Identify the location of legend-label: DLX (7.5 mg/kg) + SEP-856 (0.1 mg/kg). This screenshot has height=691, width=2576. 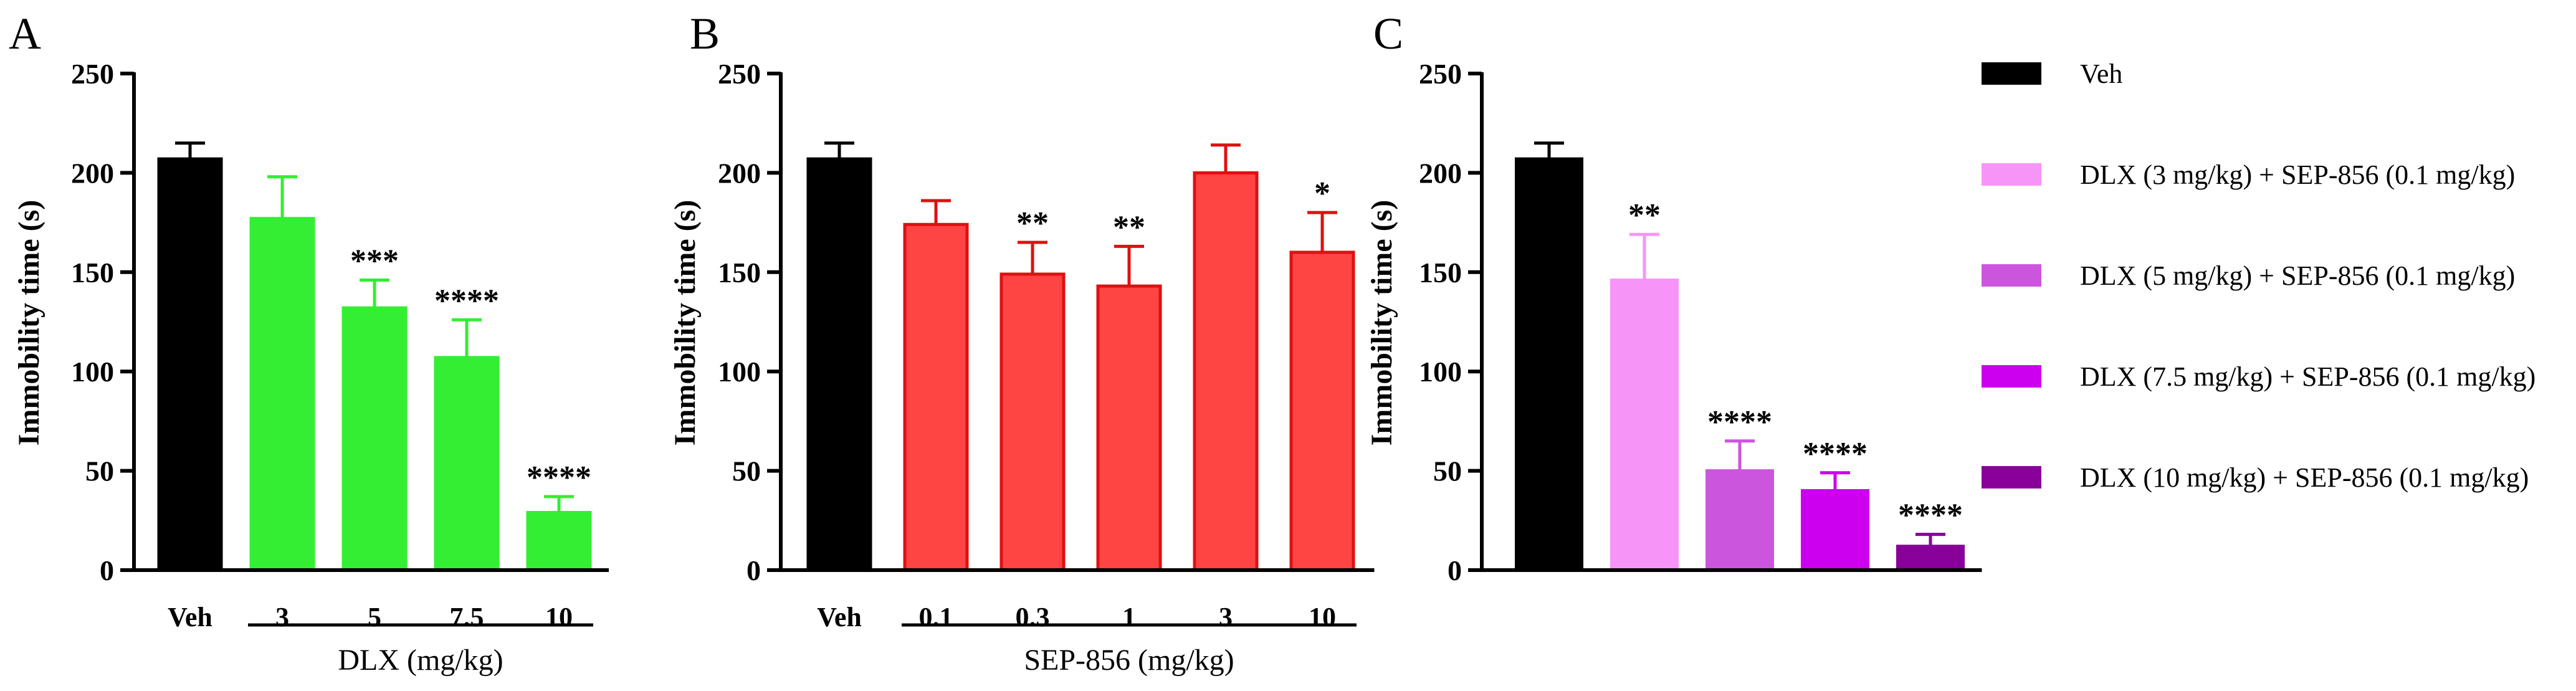
(2307, 376).